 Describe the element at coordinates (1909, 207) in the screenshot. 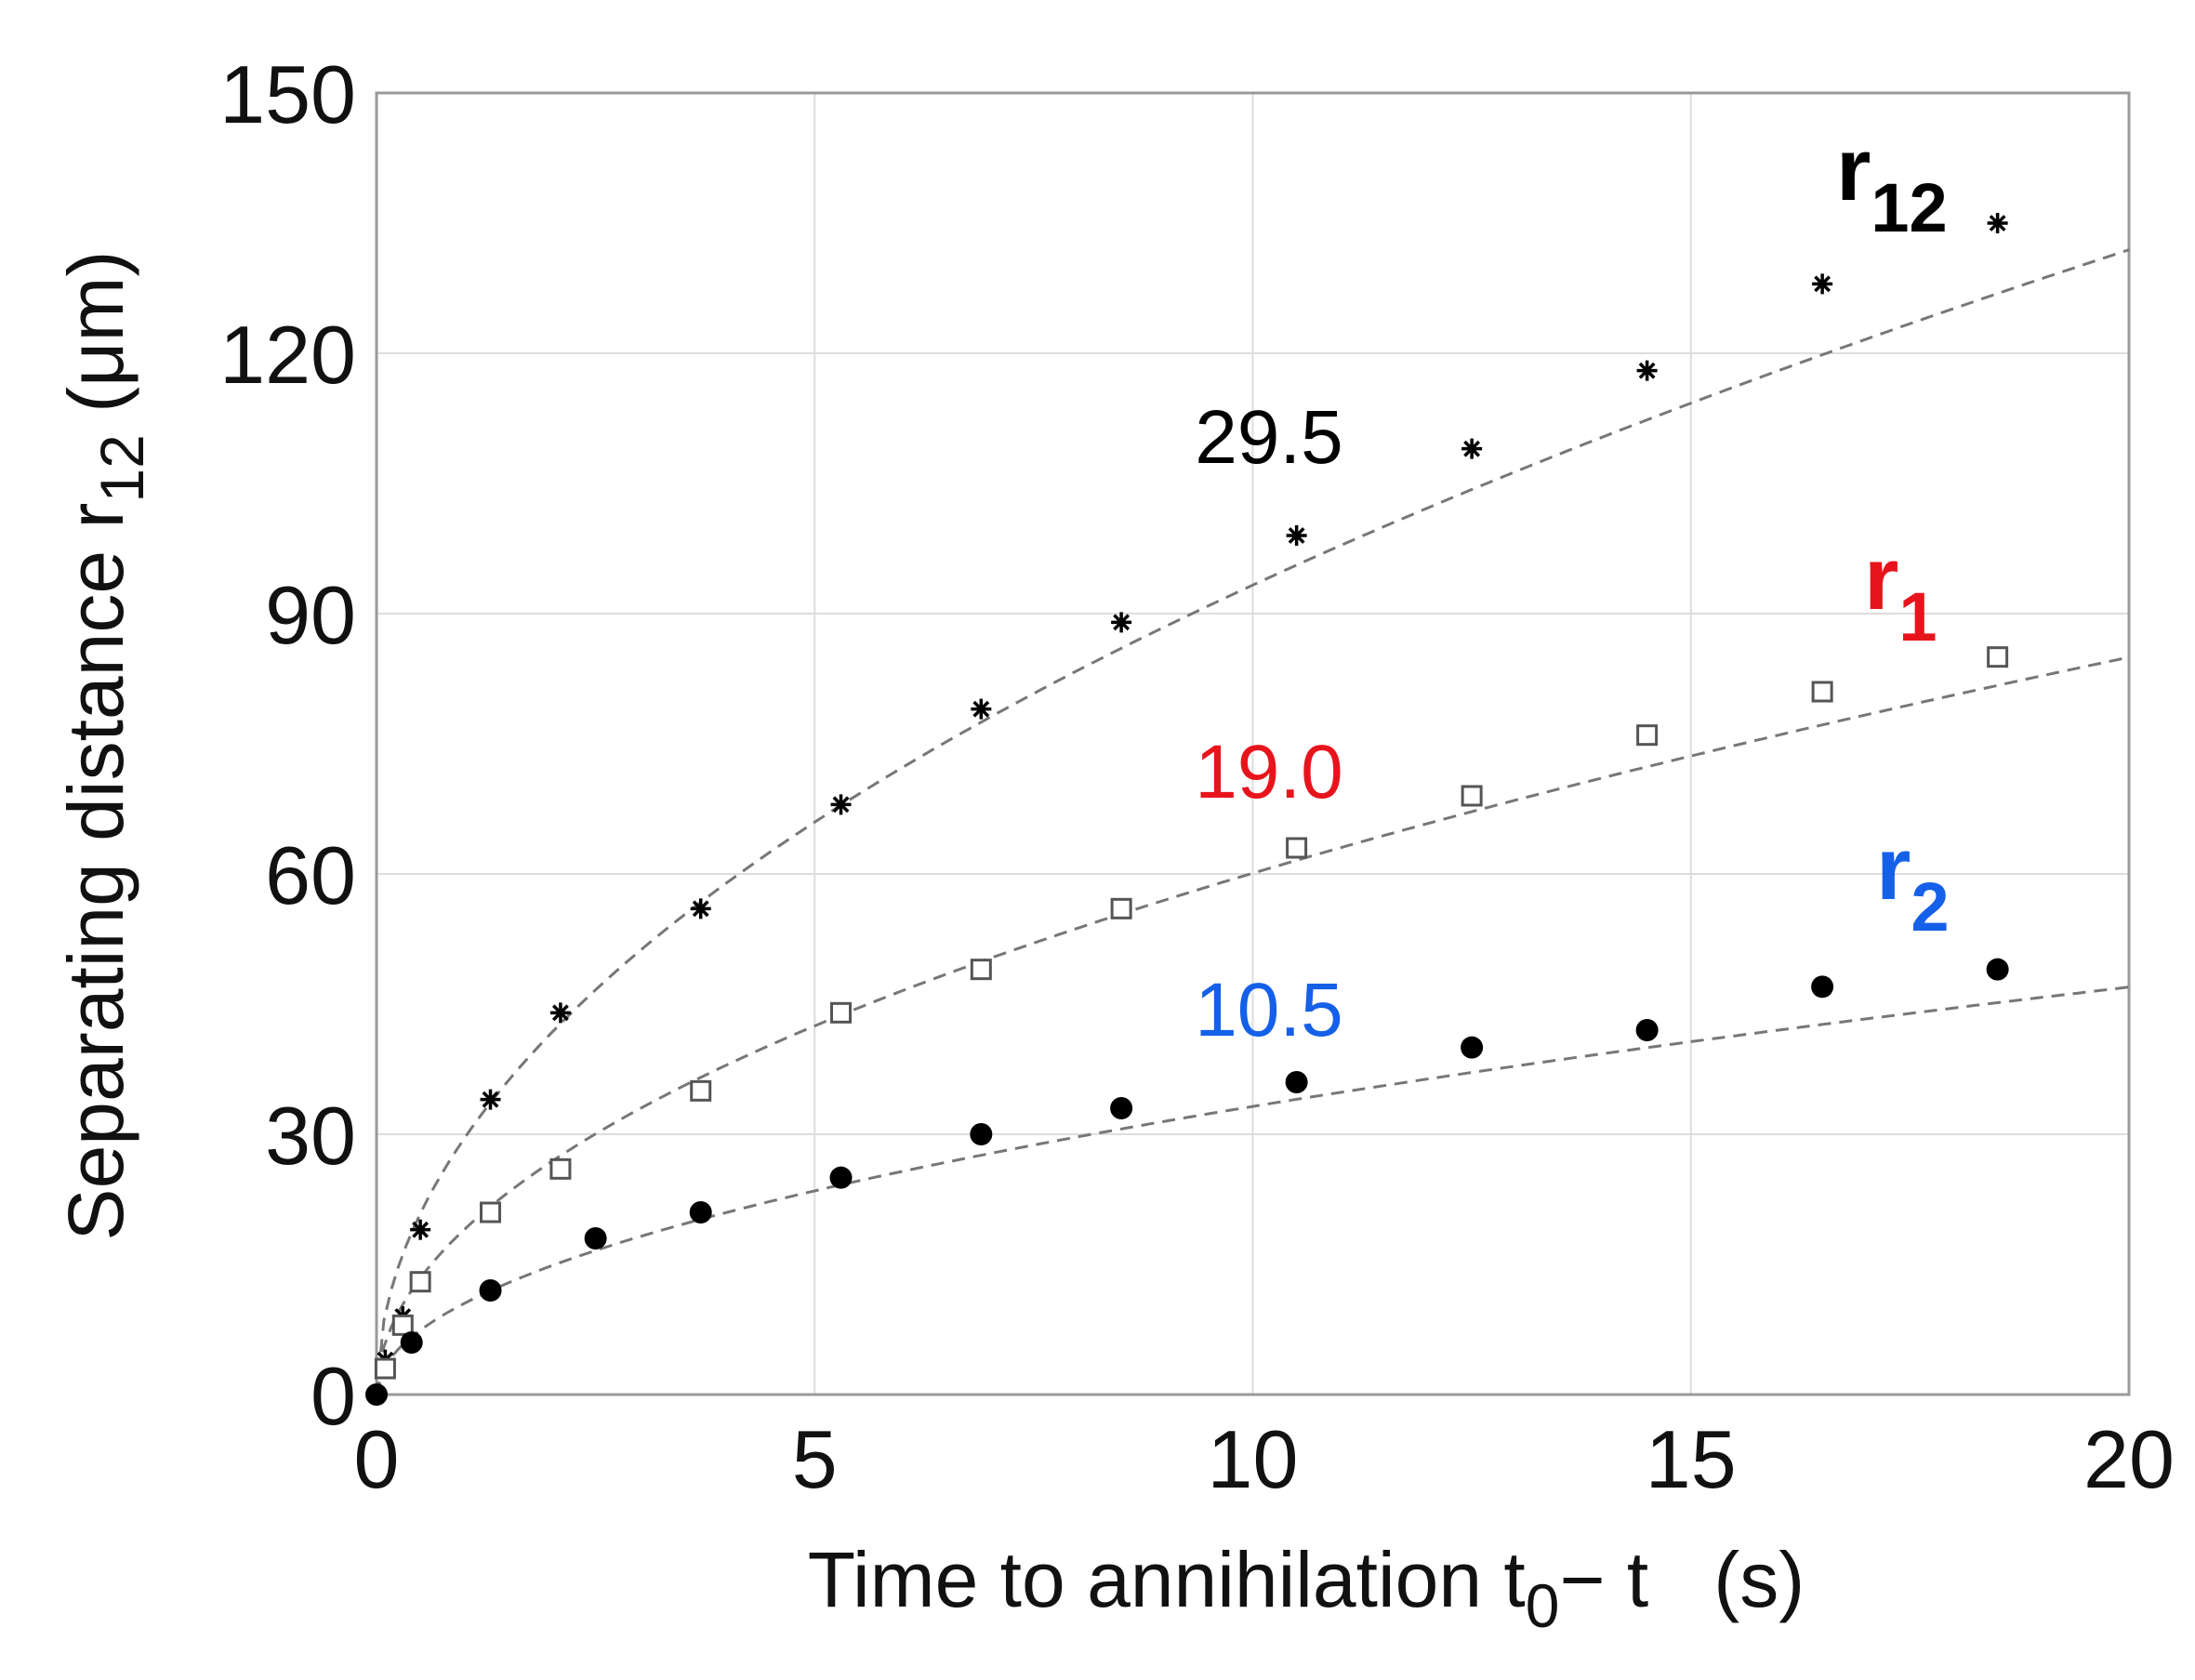

I see `series-name-subscript: 12` at that location.